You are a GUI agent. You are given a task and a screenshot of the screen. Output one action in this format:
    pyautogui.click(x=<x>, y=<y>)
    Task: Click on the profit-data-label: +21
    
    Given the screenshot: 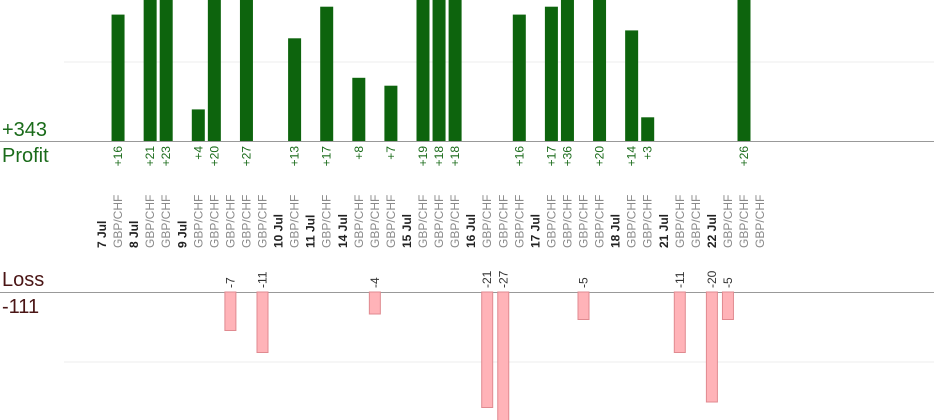 What is the action you would take?
    pyautogui.click(x=150, y=156)
    